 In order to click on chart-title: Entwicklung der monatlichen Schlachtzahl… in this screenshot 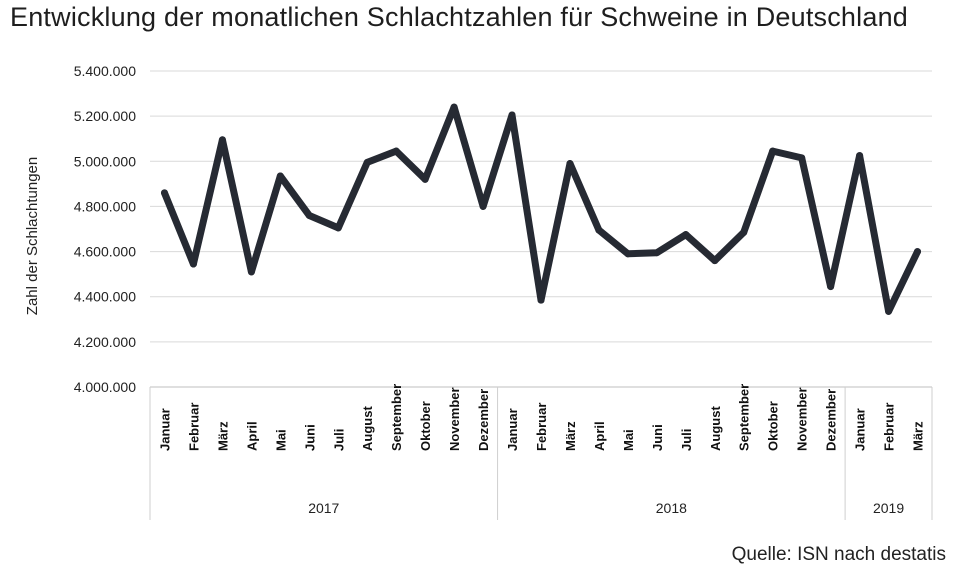, I will do `click(459, 17)`.